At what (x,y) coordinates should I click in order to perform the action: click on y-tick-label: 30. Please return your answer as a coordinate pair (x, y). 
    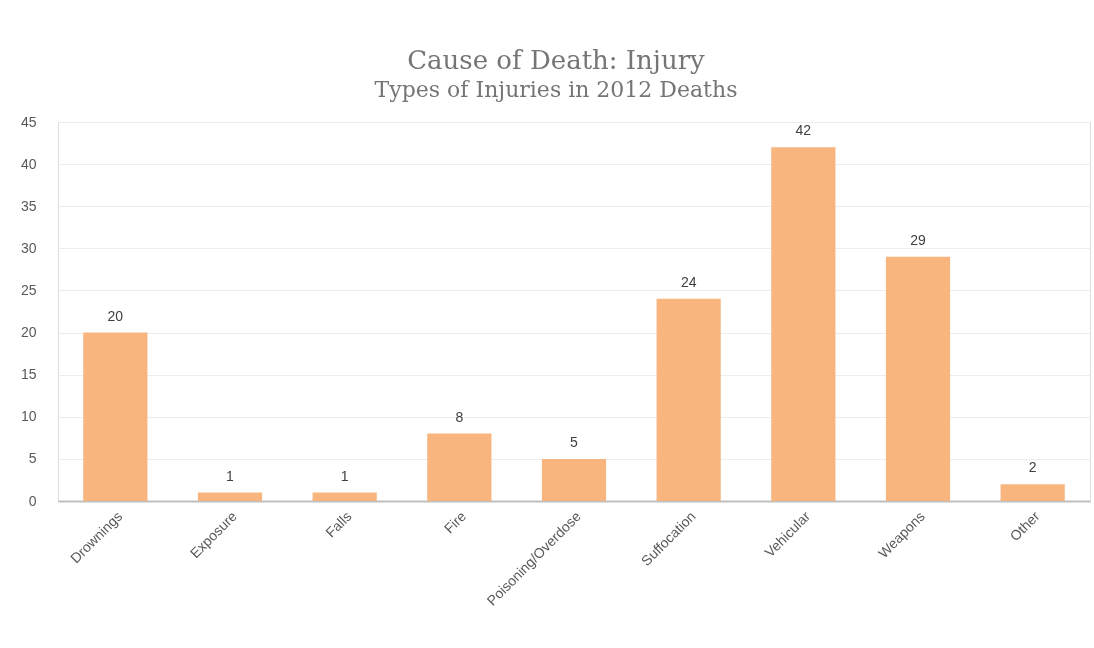
    Looking at the image, I should click on (28, 247).